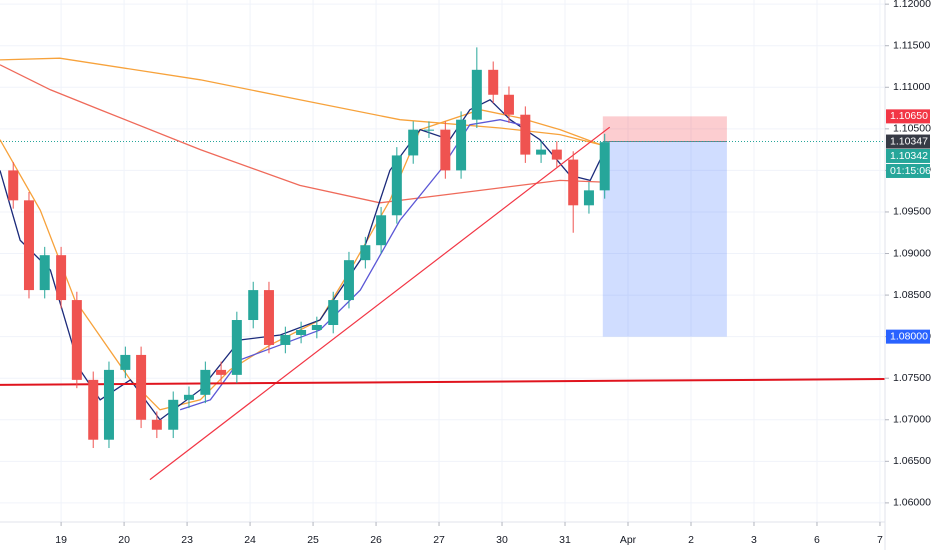 This screenshot has width=932, height=550. I want to click on x-tick-label: 26, so click(376, 540).